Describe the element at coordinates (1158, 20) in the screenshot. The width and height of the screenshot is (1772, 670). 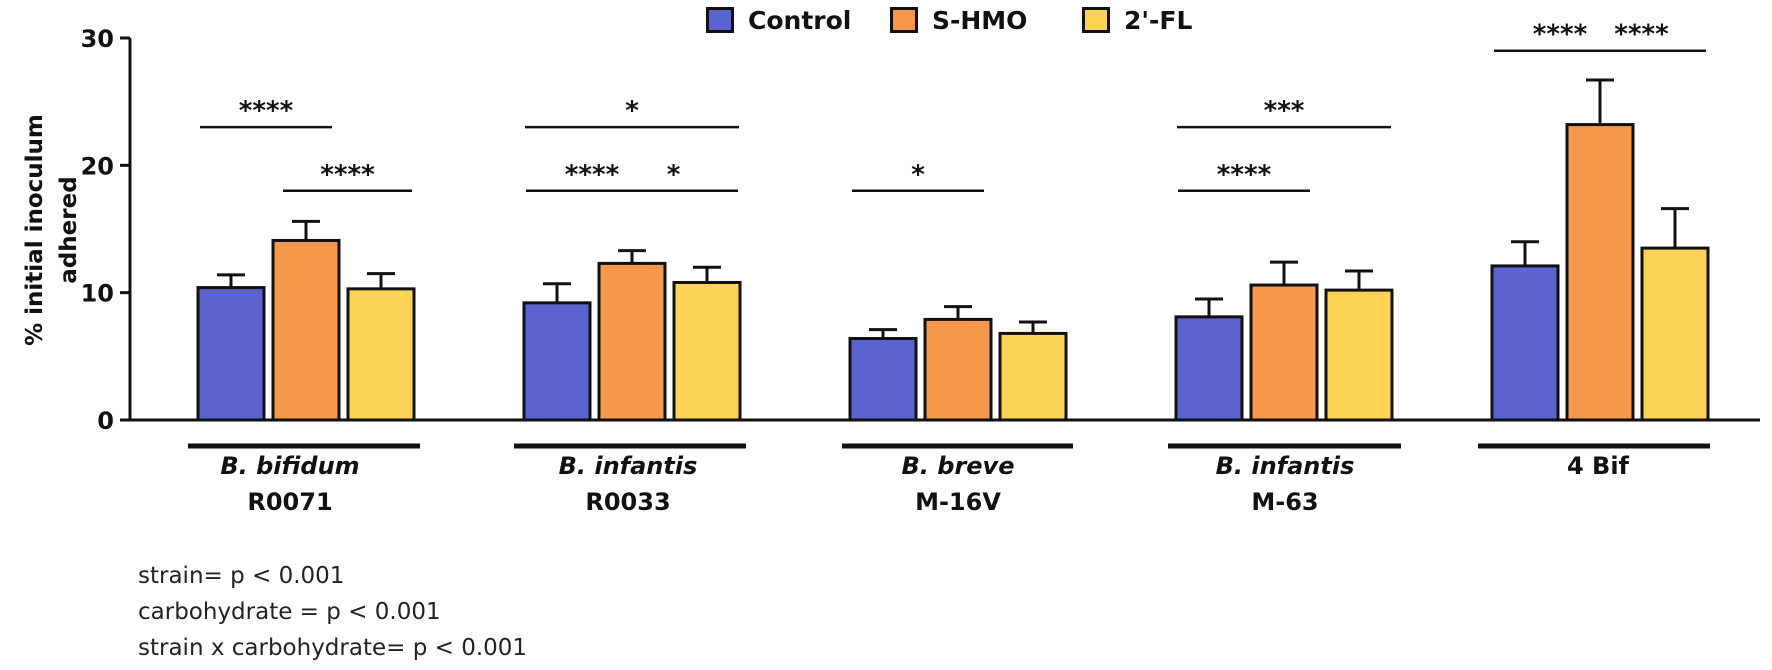
I see `legend-label-2fl: 2'-FL` at that location.